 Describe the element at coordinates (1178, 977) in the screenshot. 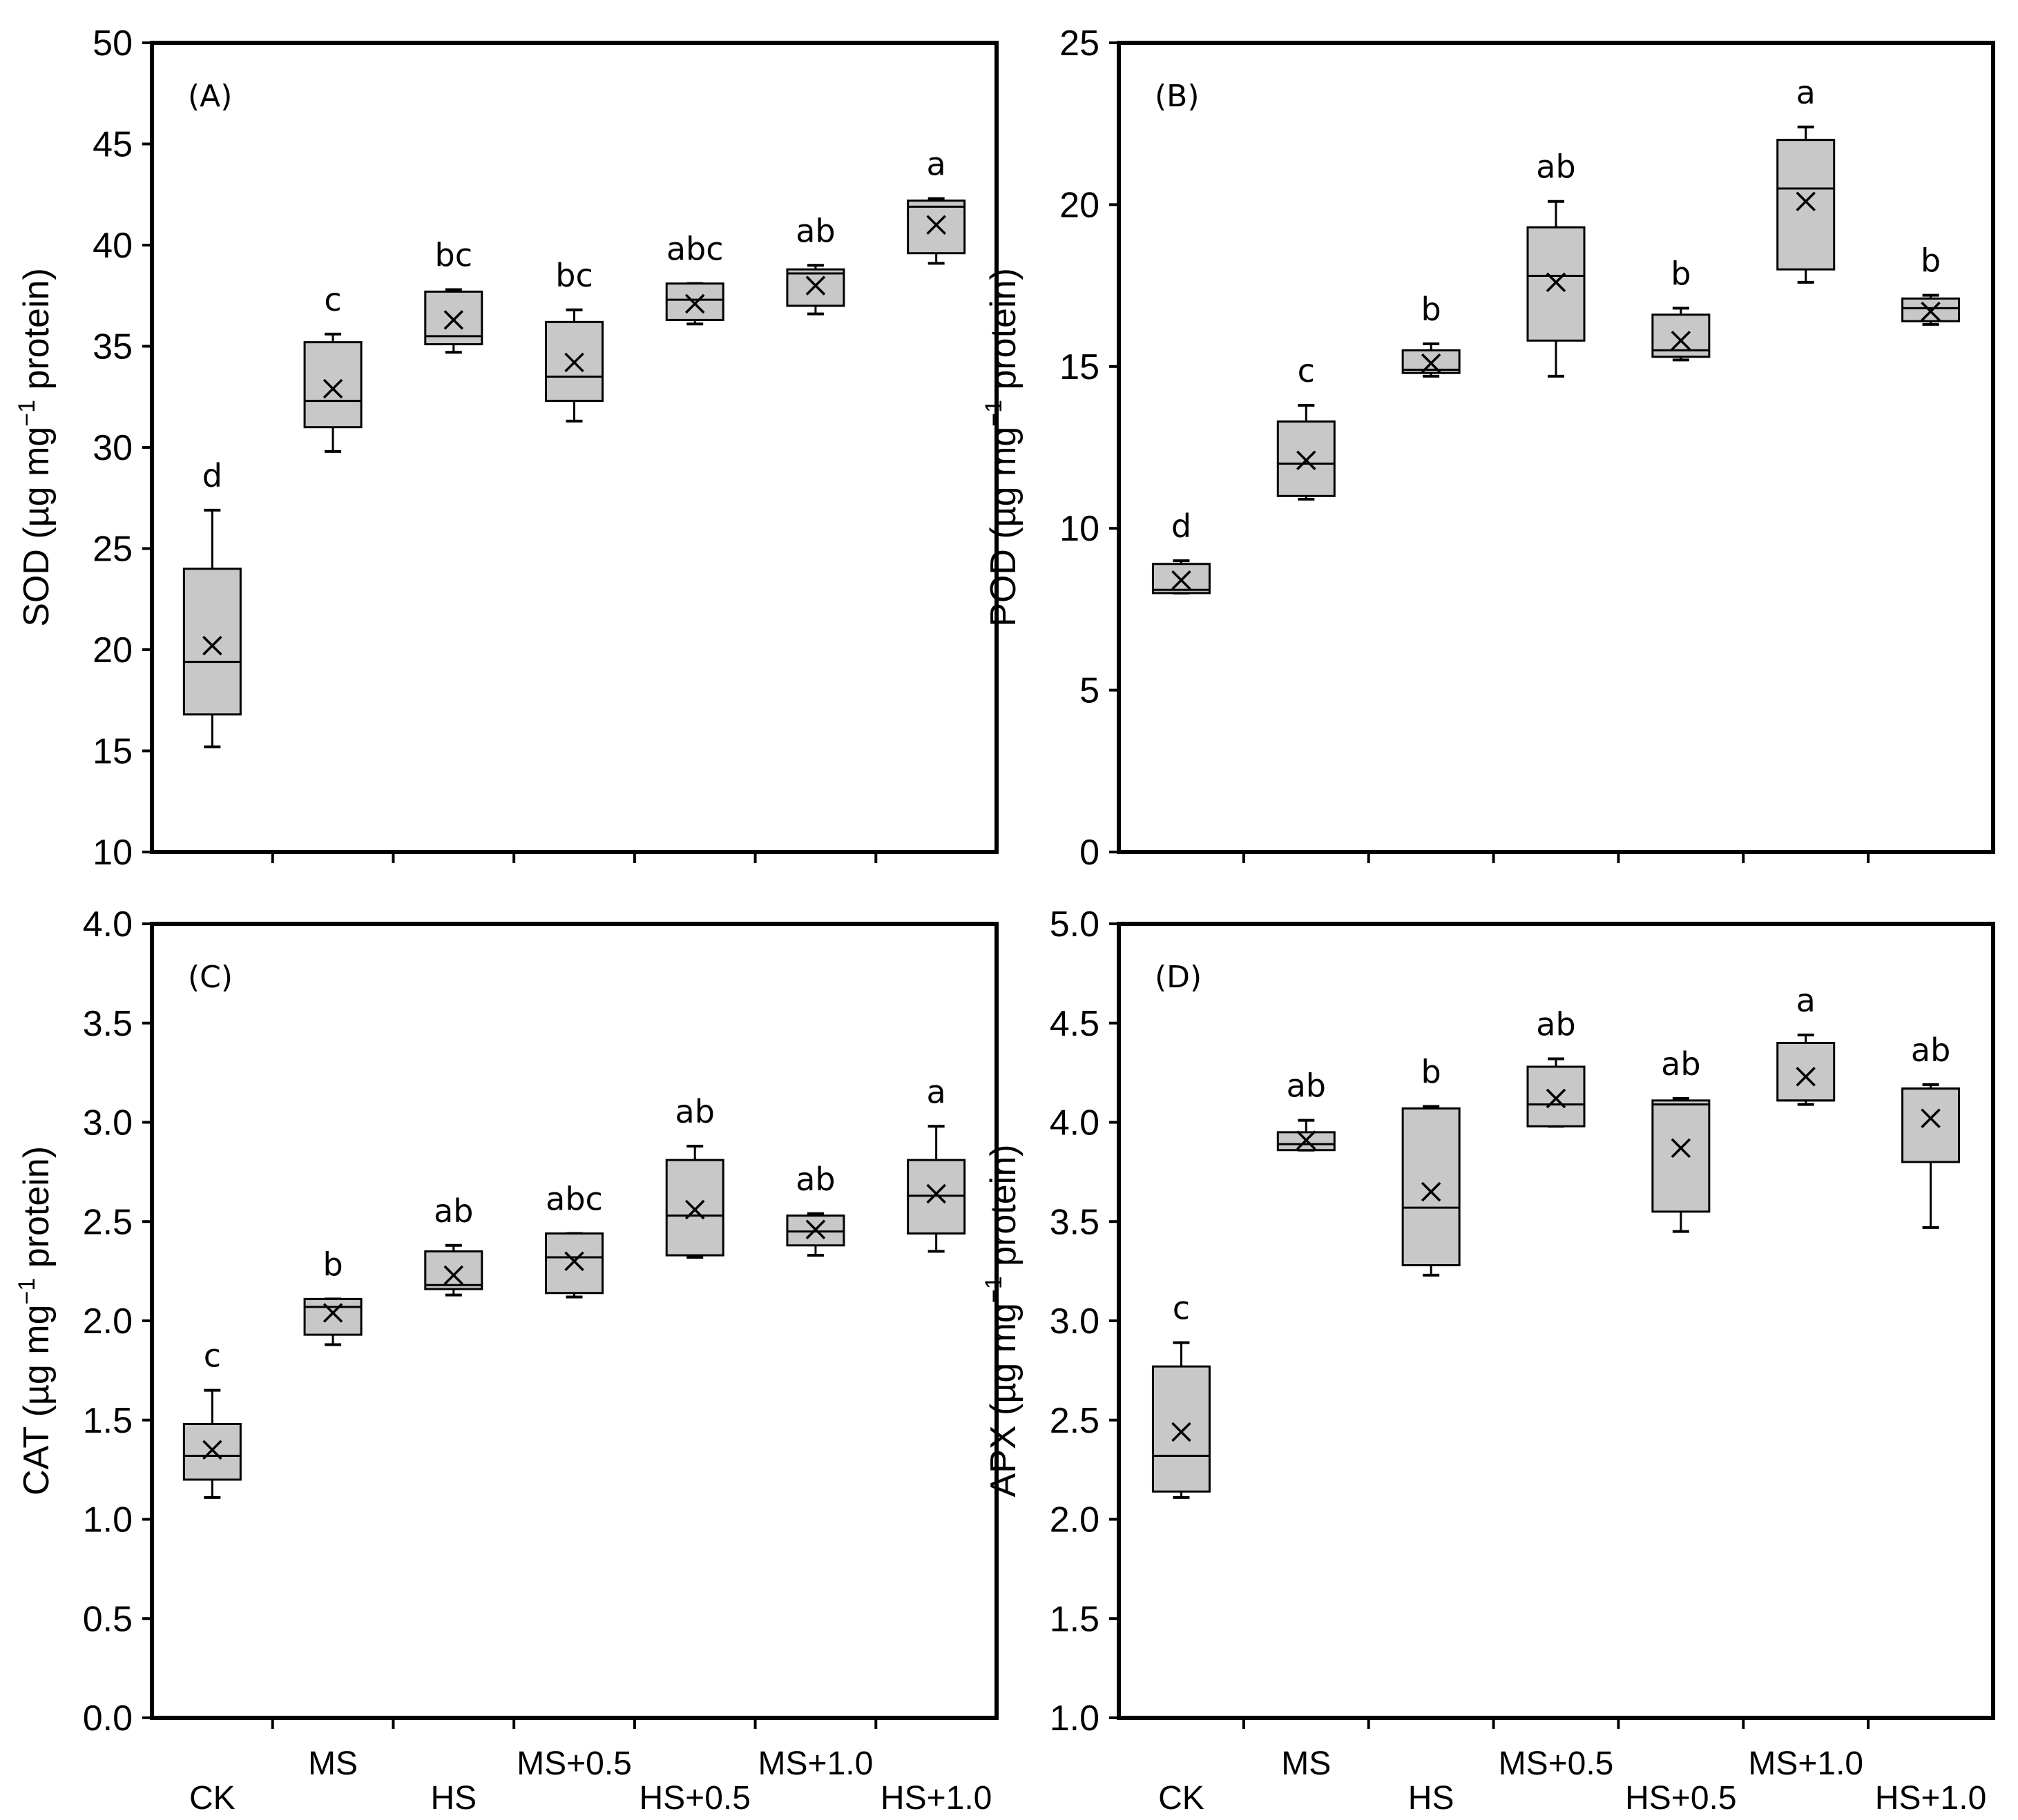

I see `panel-label: (D)` at that location.